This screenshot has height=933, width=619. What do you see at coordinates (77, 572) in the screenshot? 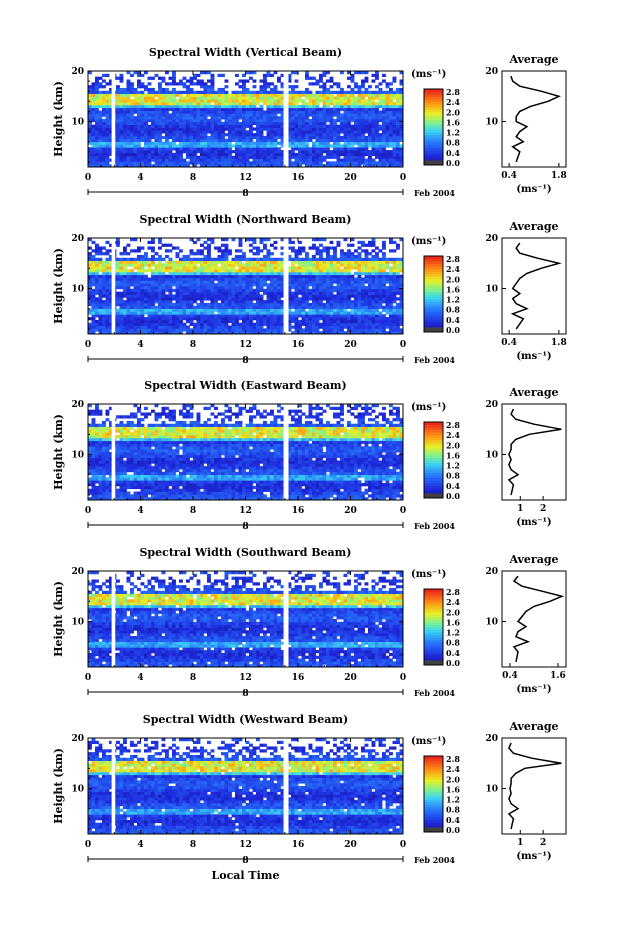
I see `y-tick-label: 20` at bounding box center [77, 572].